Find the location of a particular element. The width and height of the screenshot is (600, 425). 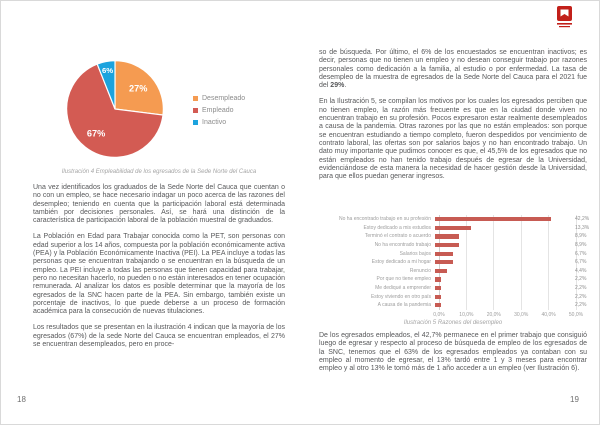

pie-chart-figure: 27% 67% 6% Desempleado Empleado Inactivo is located at coordinates (159, 110).